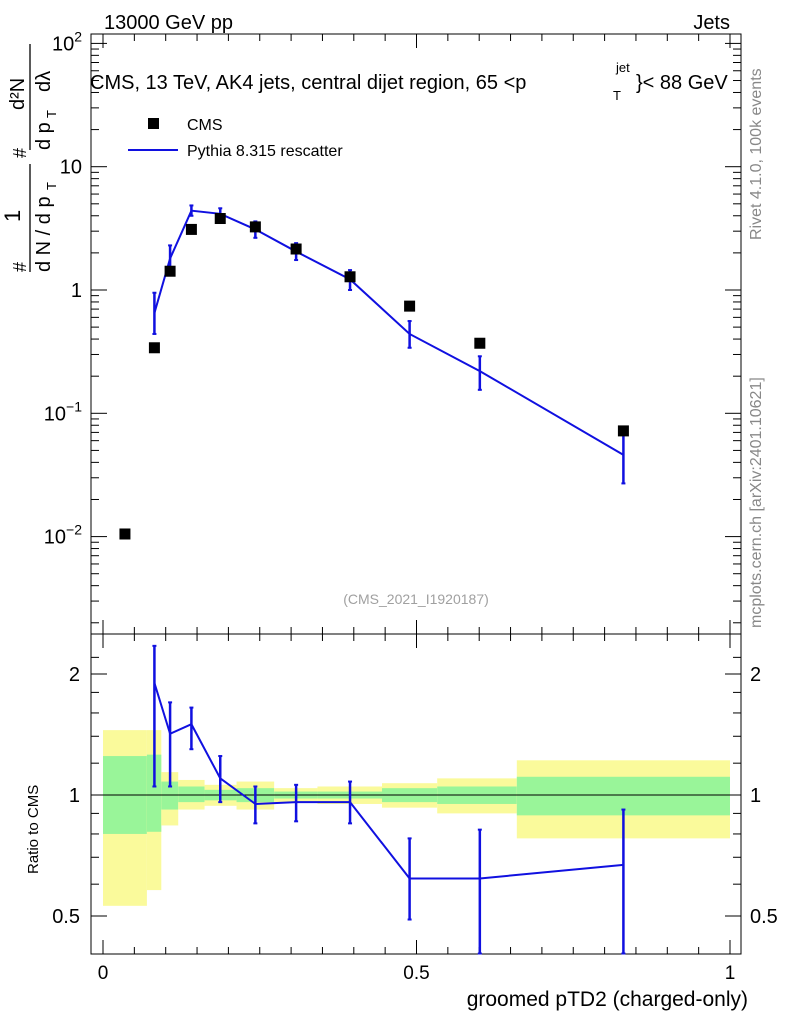  What do you see at coordinates (153, 123) in the screenshot?
I see `legend-data-marker` at bounding box center [153, 123].